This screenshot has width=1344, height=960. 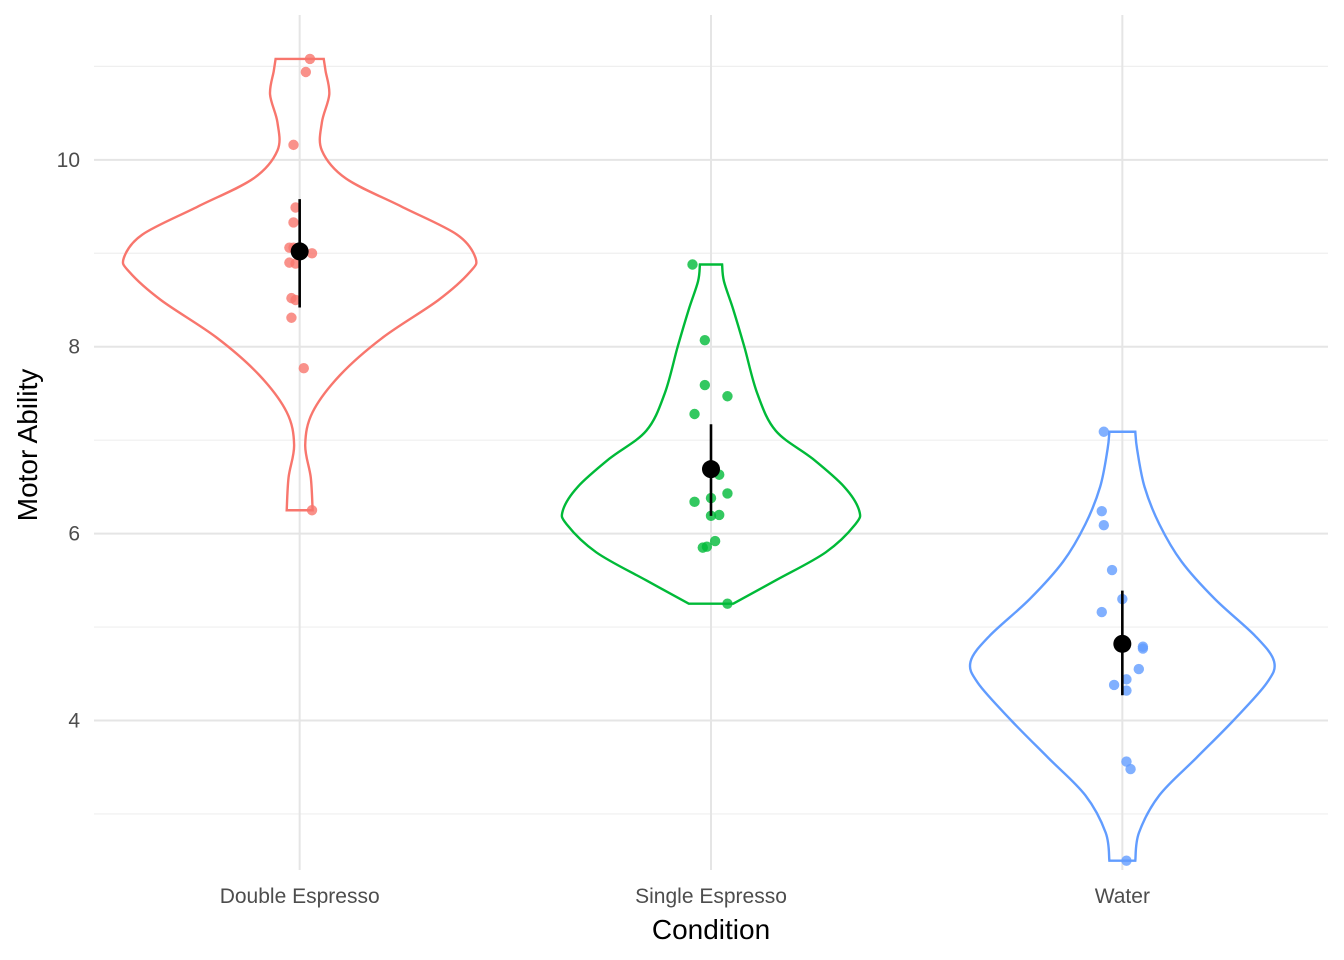 What do you see at coordinates (299, 284) in the screenshot?
I see `violin-double-espresso` at bounding box center [299, 284].